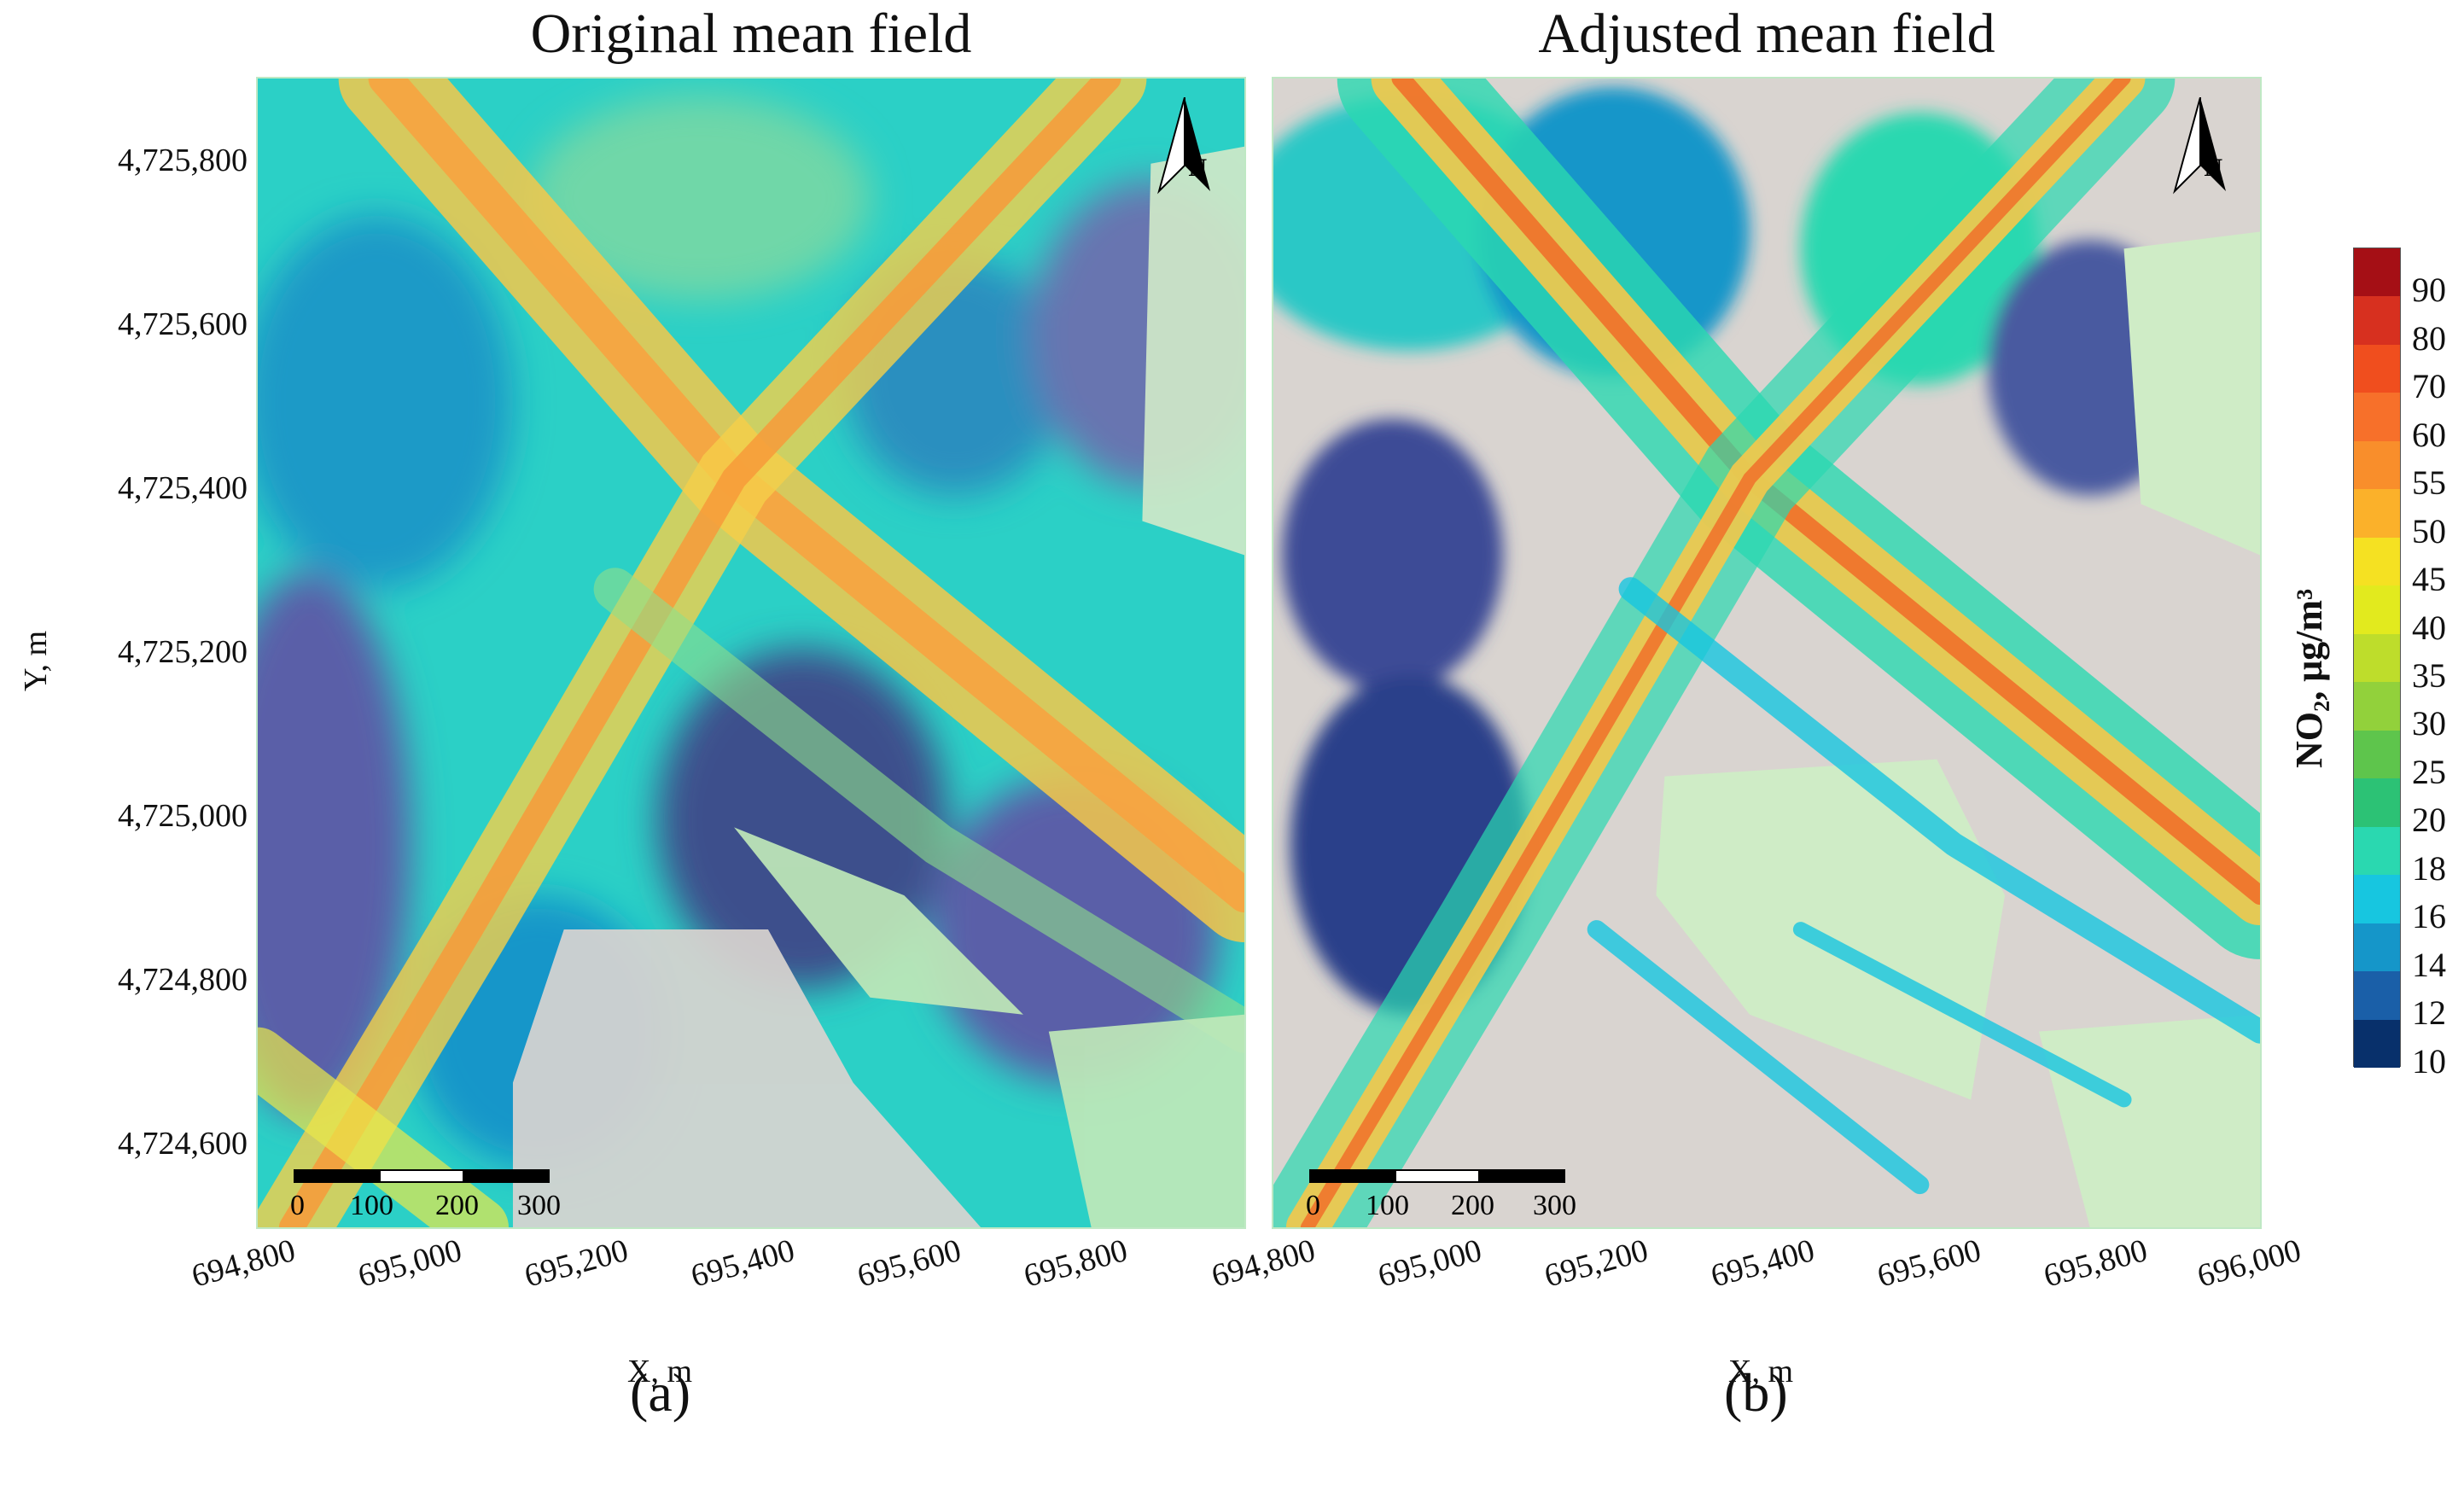 This screenshot has height=1497, width=2464. I want to click on colorbar-tick: 45, so click(2429, 579).